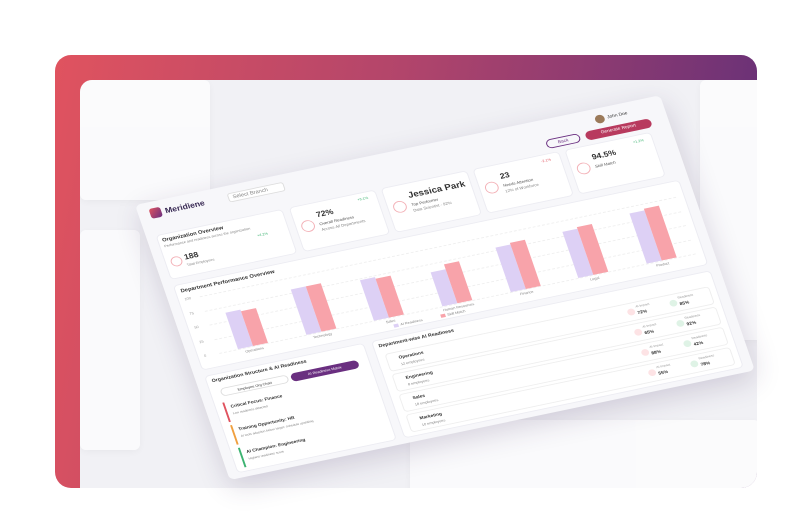 This screenshot has height=528, width=812. I want to click on stat-value: 23, so click(504, 175).